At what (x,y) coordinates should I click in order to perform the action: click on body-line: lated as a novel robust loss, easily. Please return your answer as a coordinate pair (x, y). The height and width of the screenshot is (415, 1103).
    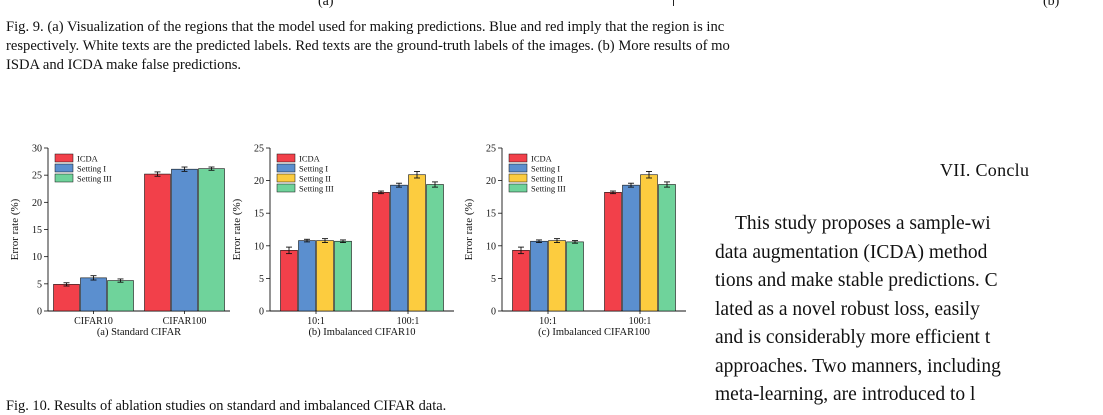
    Looking at the image, I should click on (847, 309).